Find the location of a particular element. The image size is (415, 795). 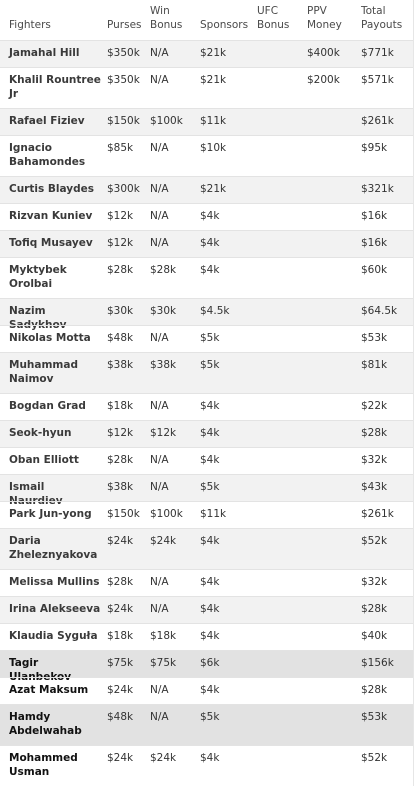

cell-purse: $85k is located at coordinates (120, 148).